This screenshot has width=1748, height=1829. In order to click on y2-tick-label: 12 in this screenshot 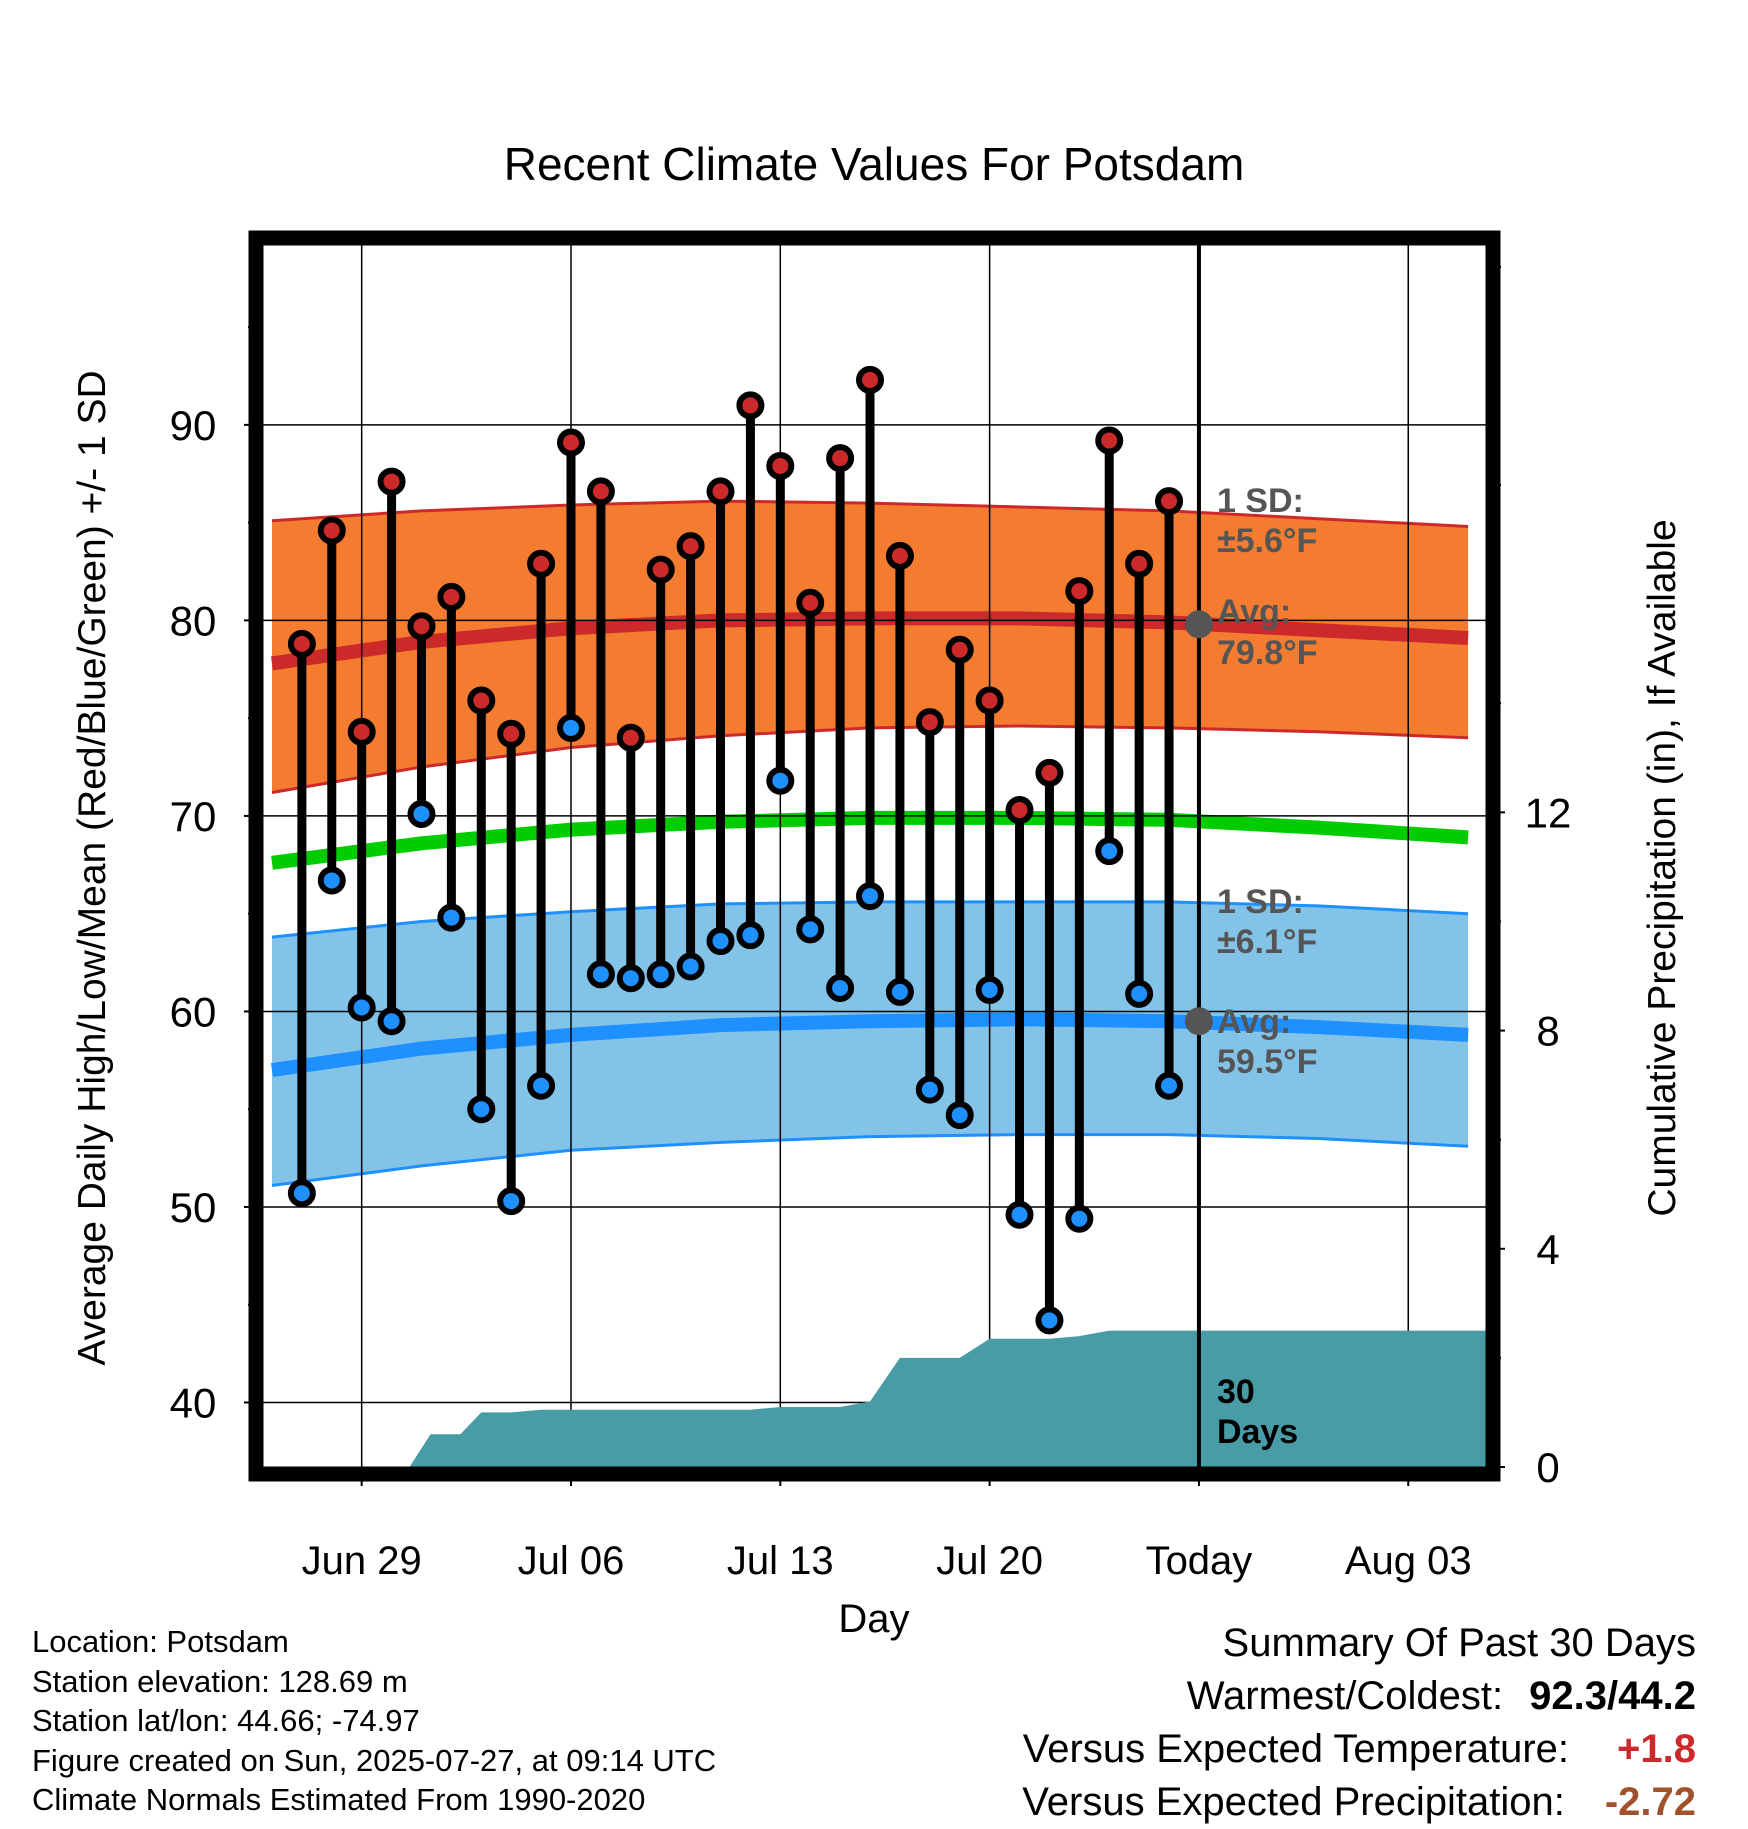, I will do `click(1548, 812)`.